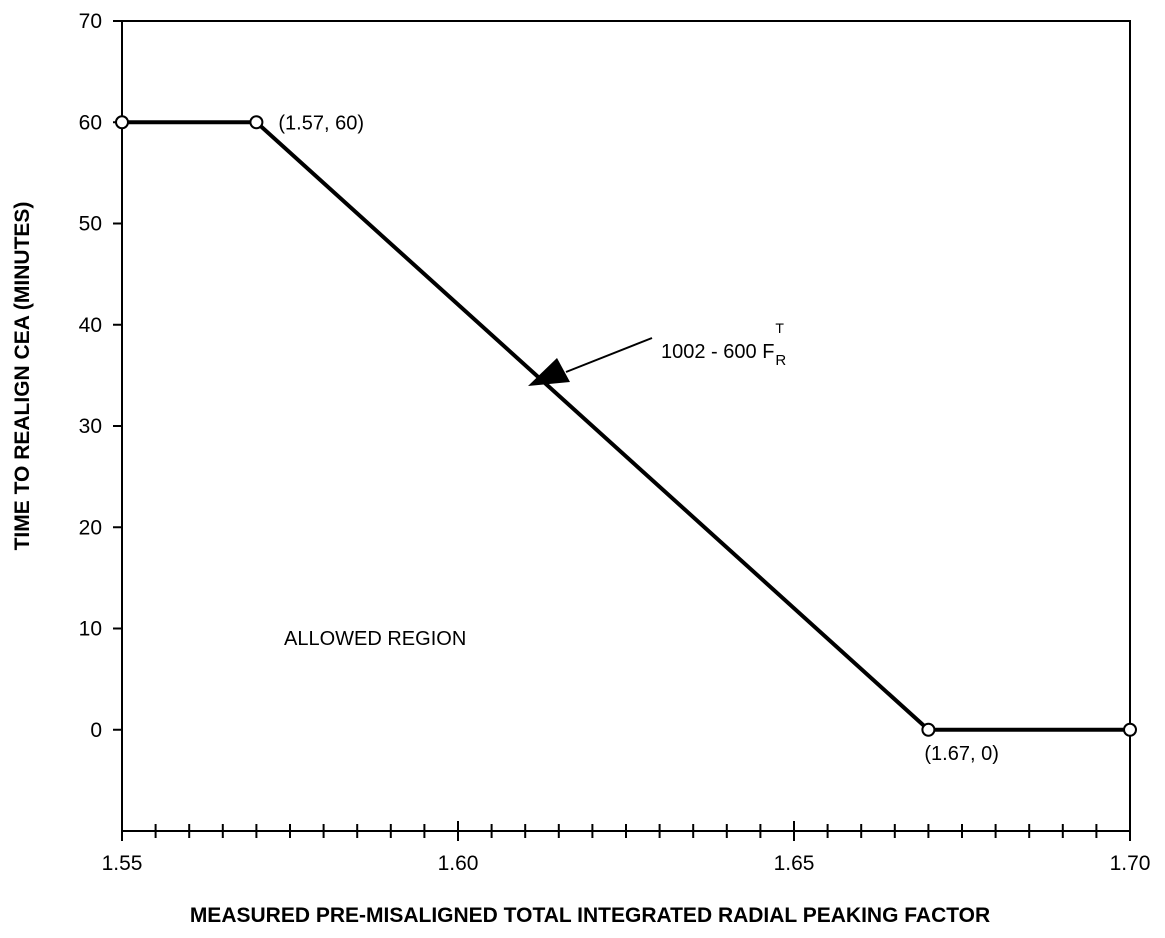  Describe the element at coordinates (22, 376) in the screenshot. I see `y-axis-title: TIME TO REALIGN CEA (MINUTES)` at that location.